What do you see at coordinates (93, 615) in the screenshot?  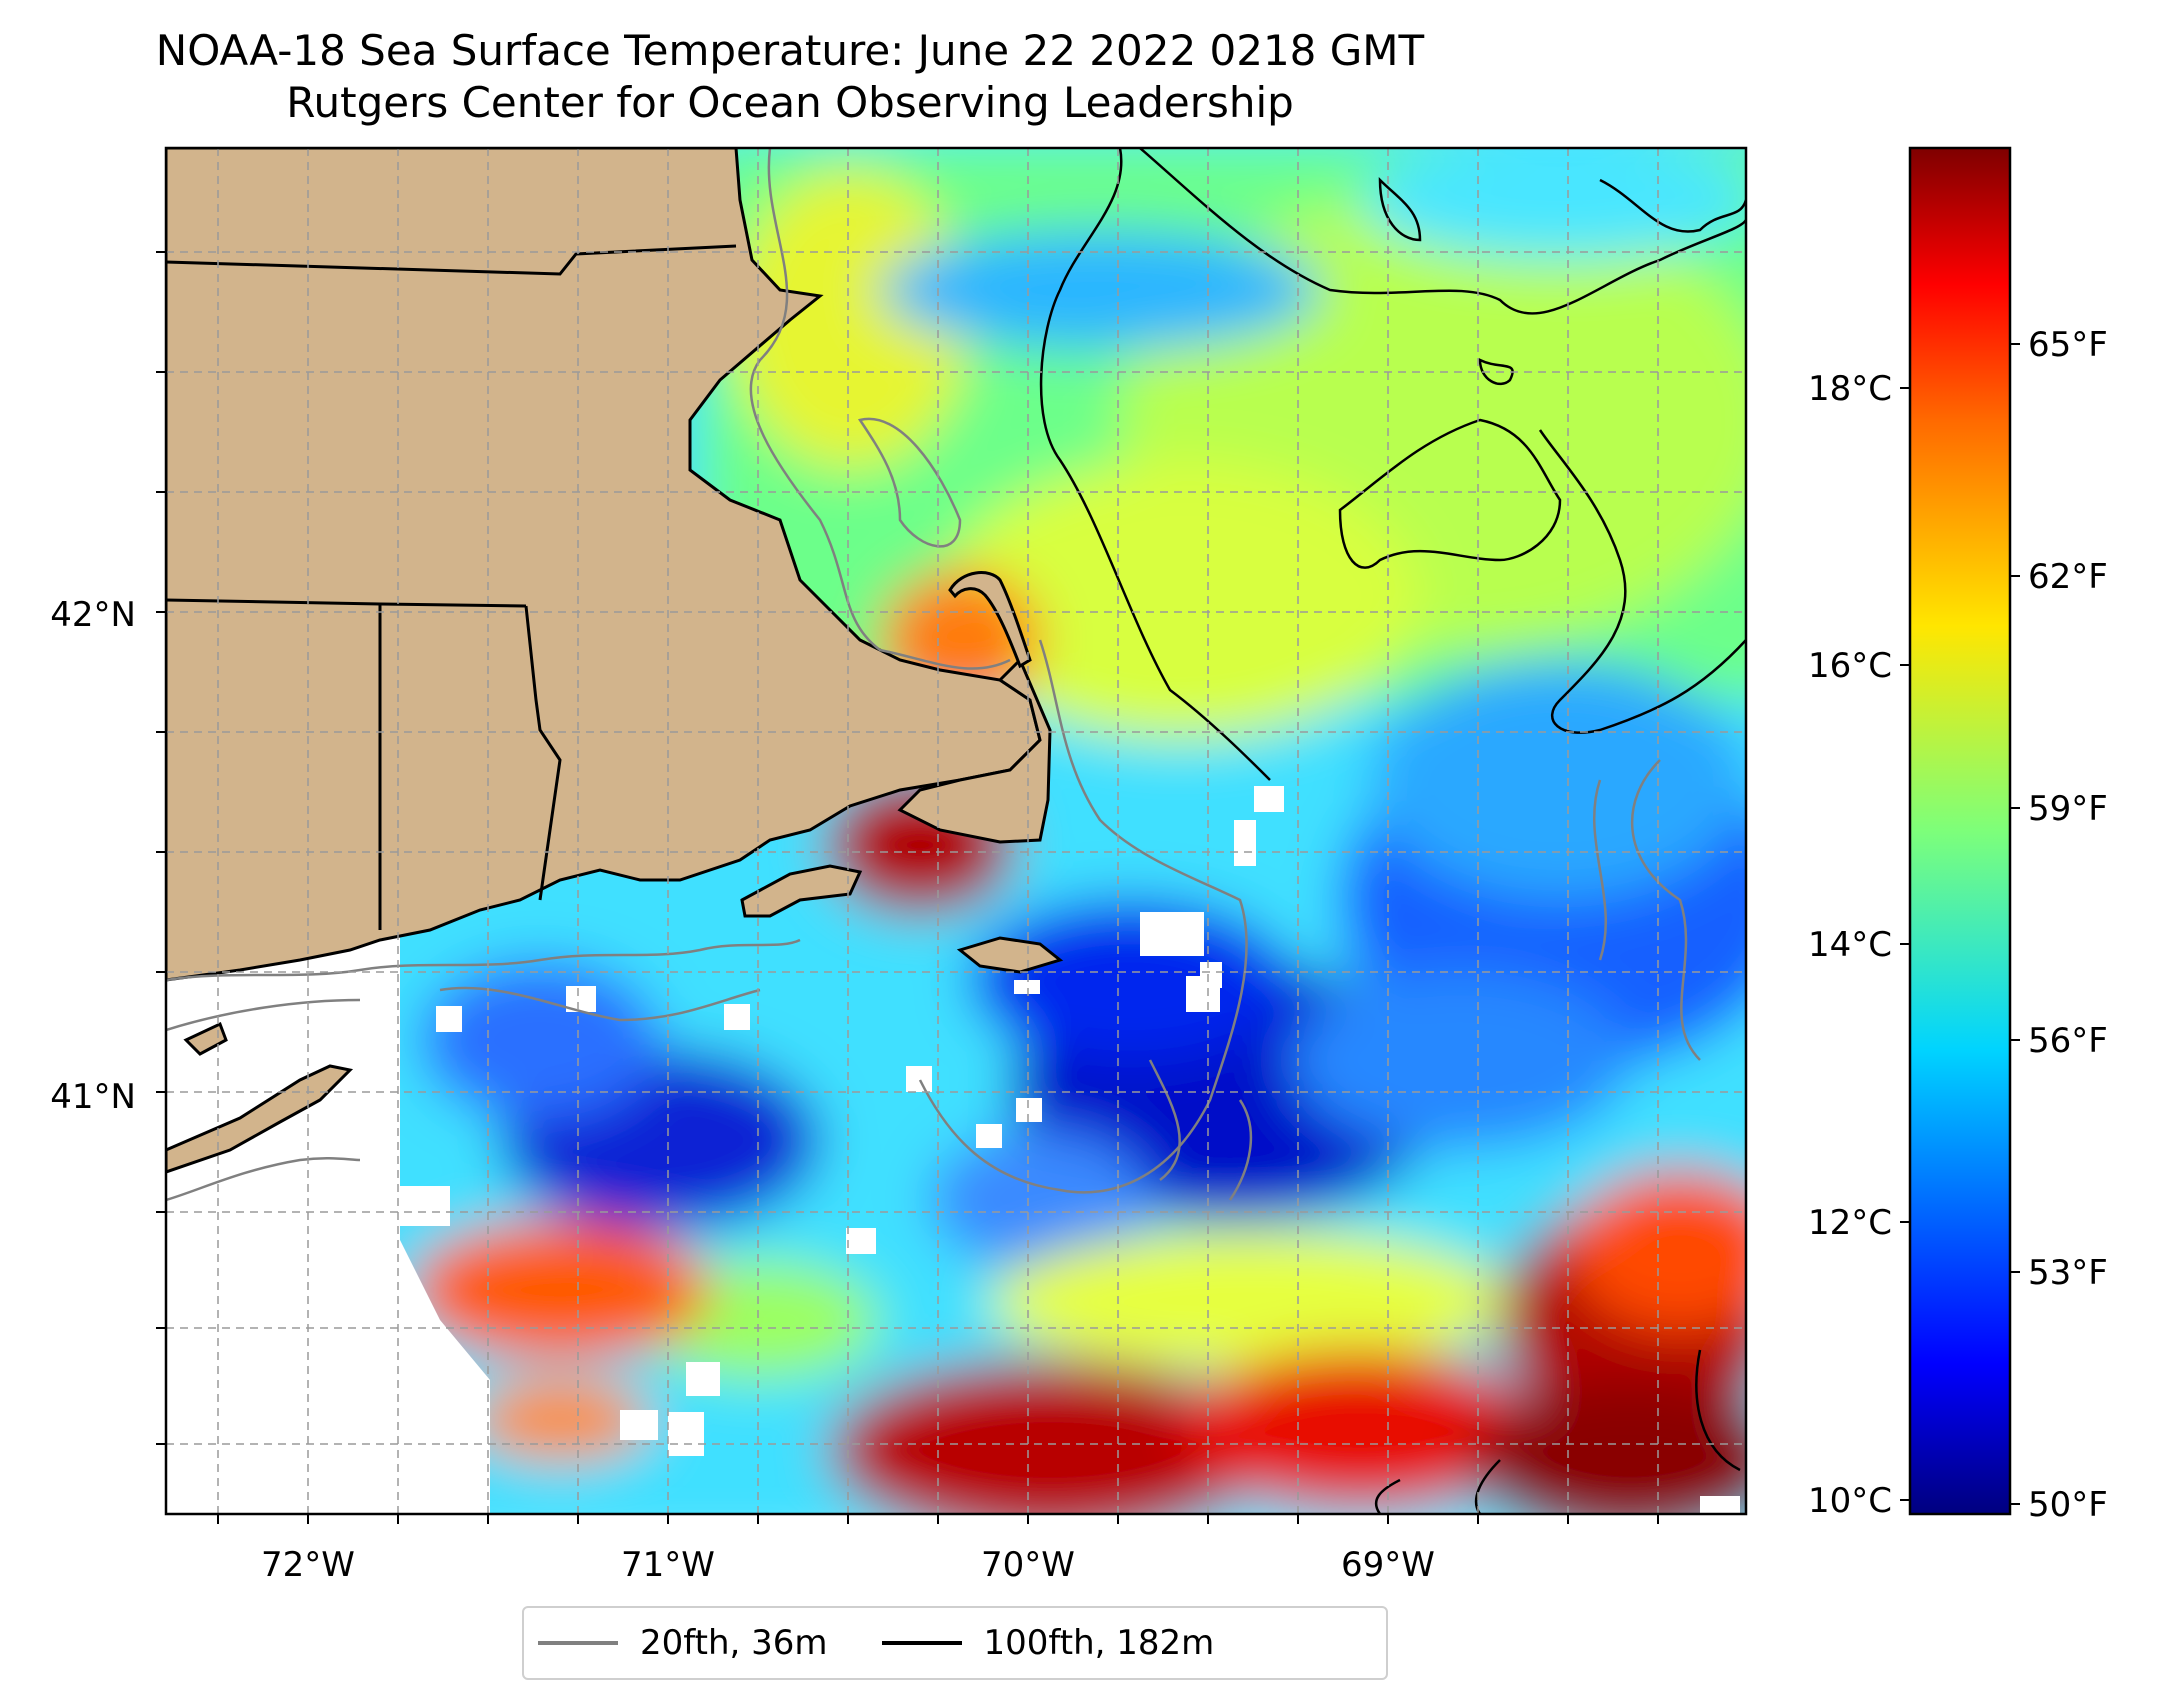 I see `lat-label-42n: 42°N` at bounding box center [93, 615].